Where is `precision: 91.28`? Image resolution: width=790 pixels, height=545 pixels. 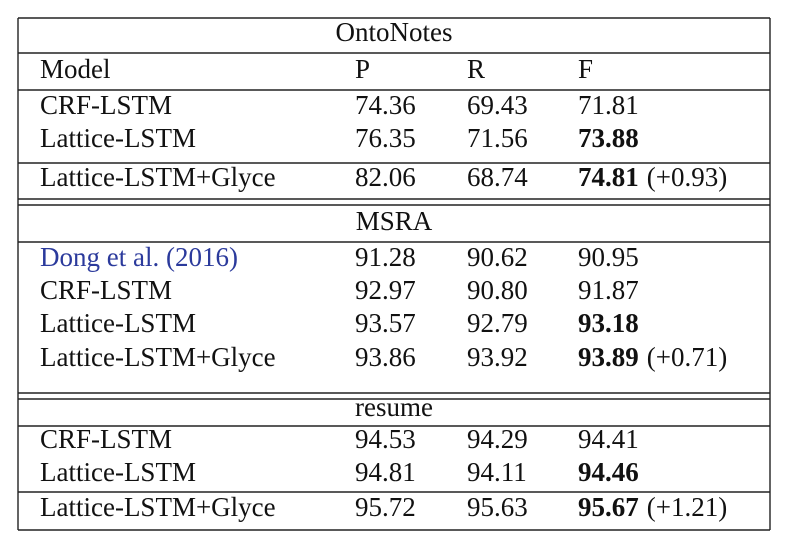 precision: 91.28 is located at coordinates (385, 257).